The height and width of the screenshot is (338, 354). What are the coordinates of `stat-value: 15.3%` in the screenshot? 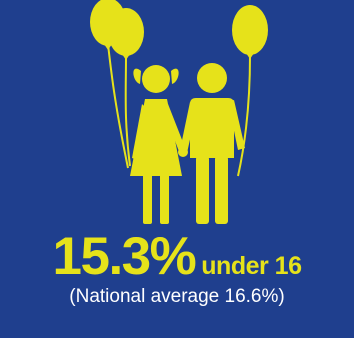 It's located at (124, 256).